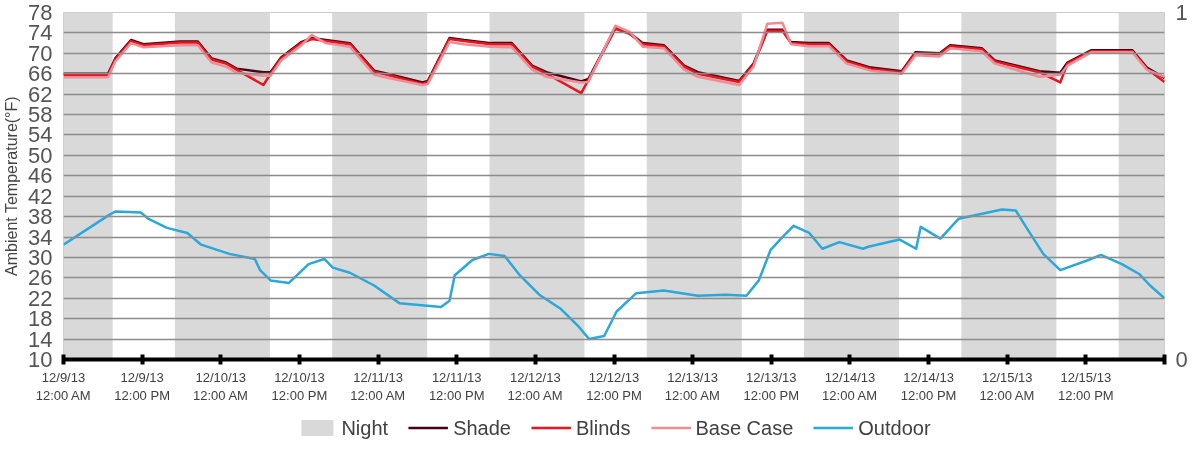 The image size is (1204, 464). Describe the element at coordinates (299, 386) in the screenshot. I see `x-tick-label: 12/10/13 12:00 PM` at that location.